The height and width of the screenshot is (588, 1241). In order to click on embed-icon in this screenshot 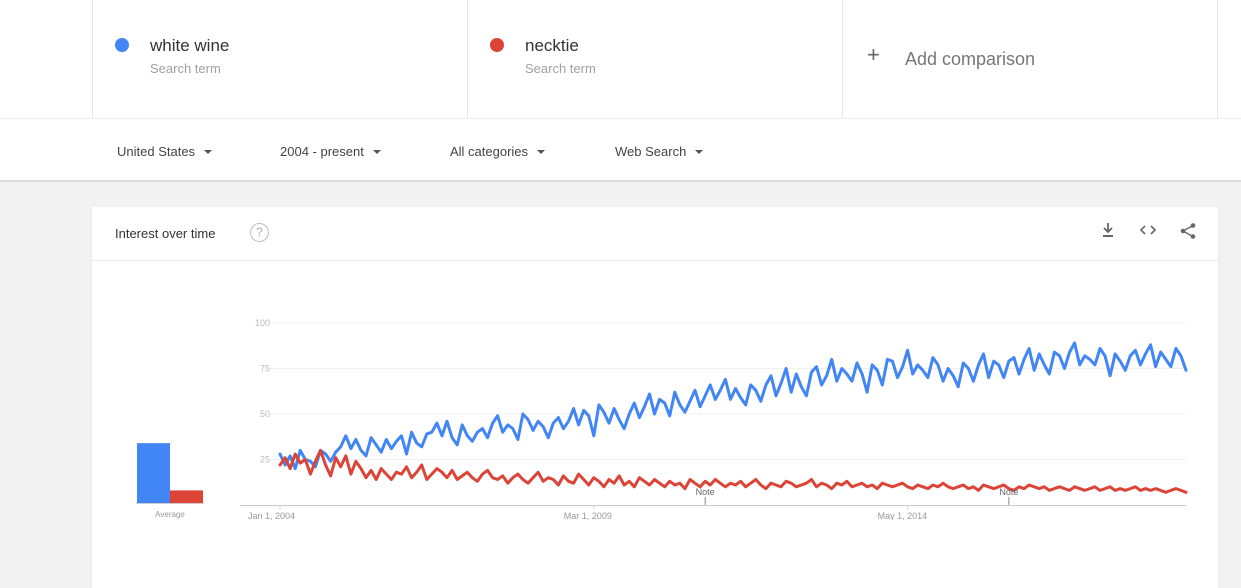, I will do `click(1148, 233)`.